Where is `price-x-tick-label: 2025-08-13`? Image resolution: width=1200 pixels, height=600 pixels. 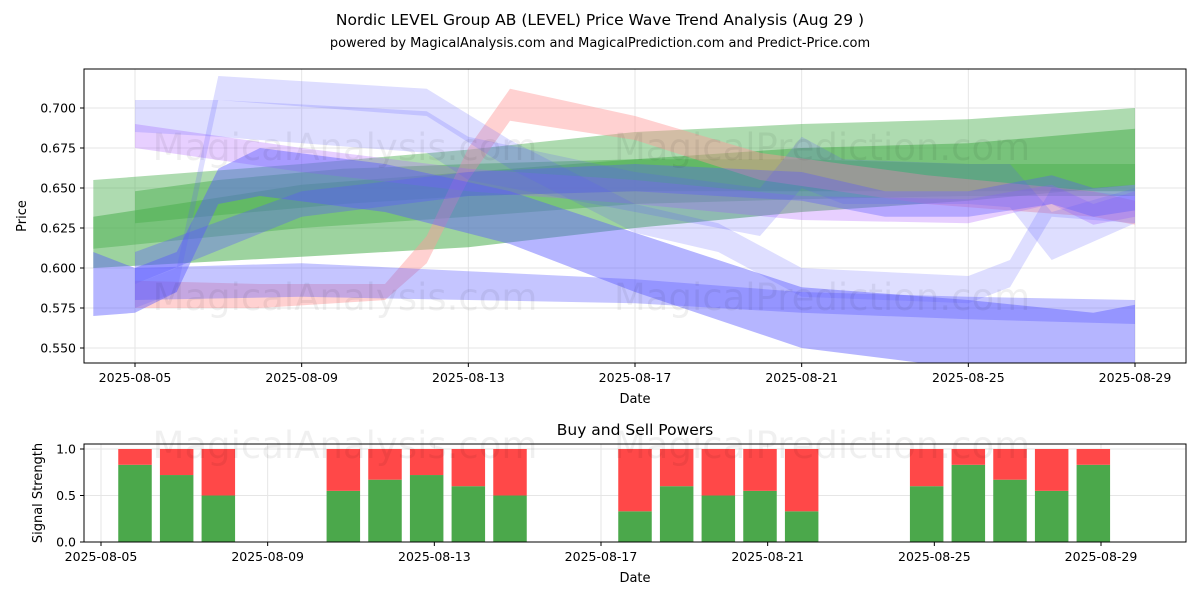 price-x-tick-label: 2025-08-13 is located at coordinates (468, 377).